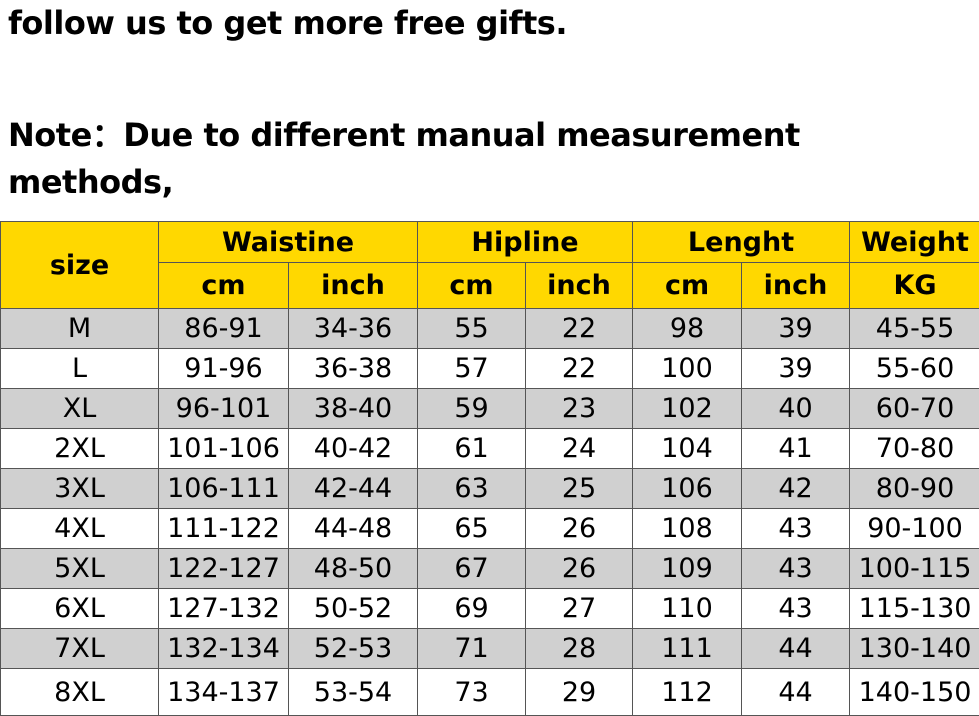 Image resolution: width=979 pixels, height=716 pixels. I want to click on table-cell: 108, so click(687, 529).